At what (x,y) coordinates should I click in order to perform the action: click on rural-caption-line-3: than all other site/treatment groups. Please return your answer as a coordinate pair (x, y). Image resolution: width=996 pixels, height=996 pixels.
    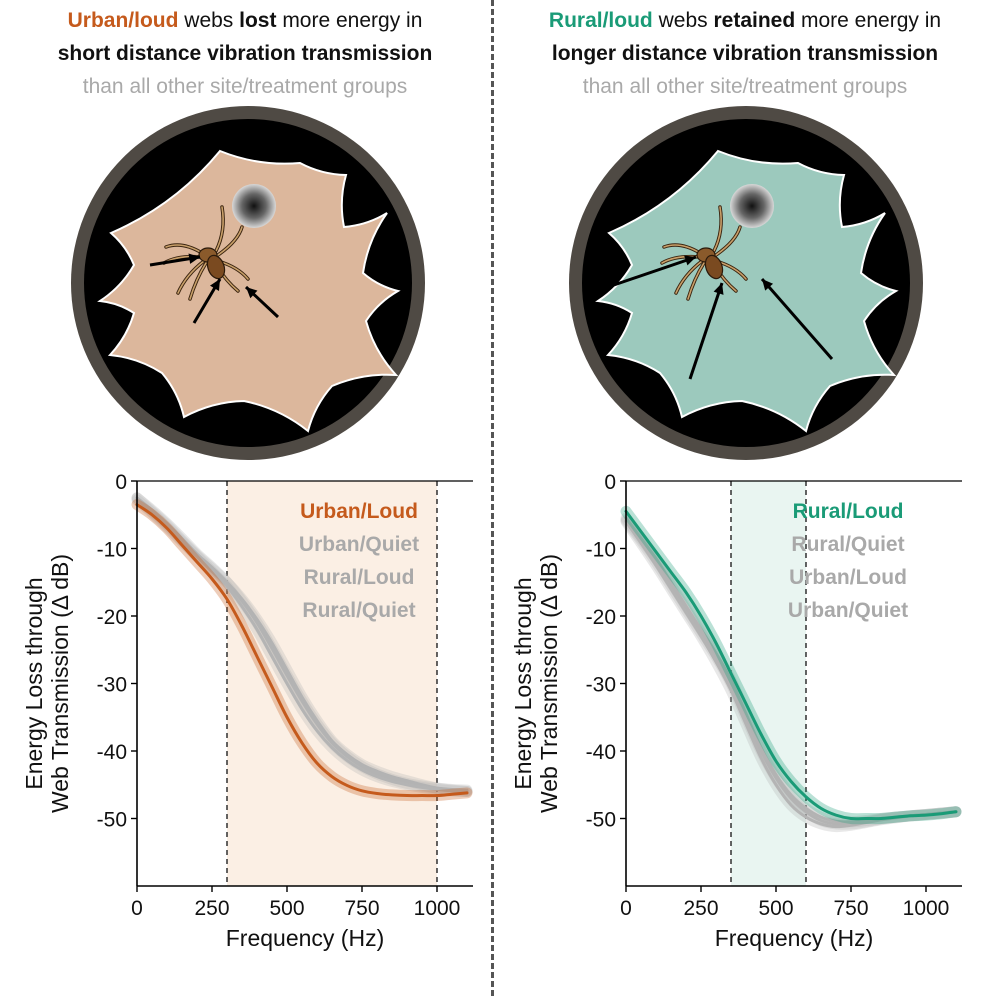
    Looking at the image, I should click on (745, 86).